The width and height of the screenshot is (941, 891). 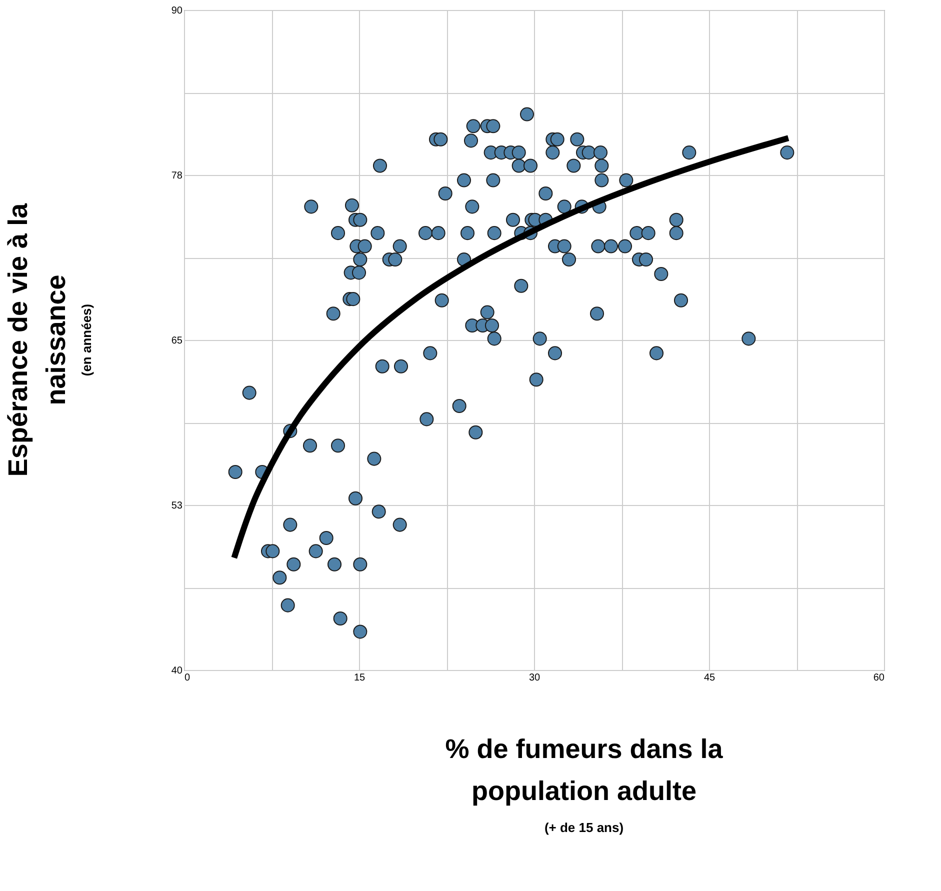 I want to click on y-tick-label: 53, so click(x=177, y=506).